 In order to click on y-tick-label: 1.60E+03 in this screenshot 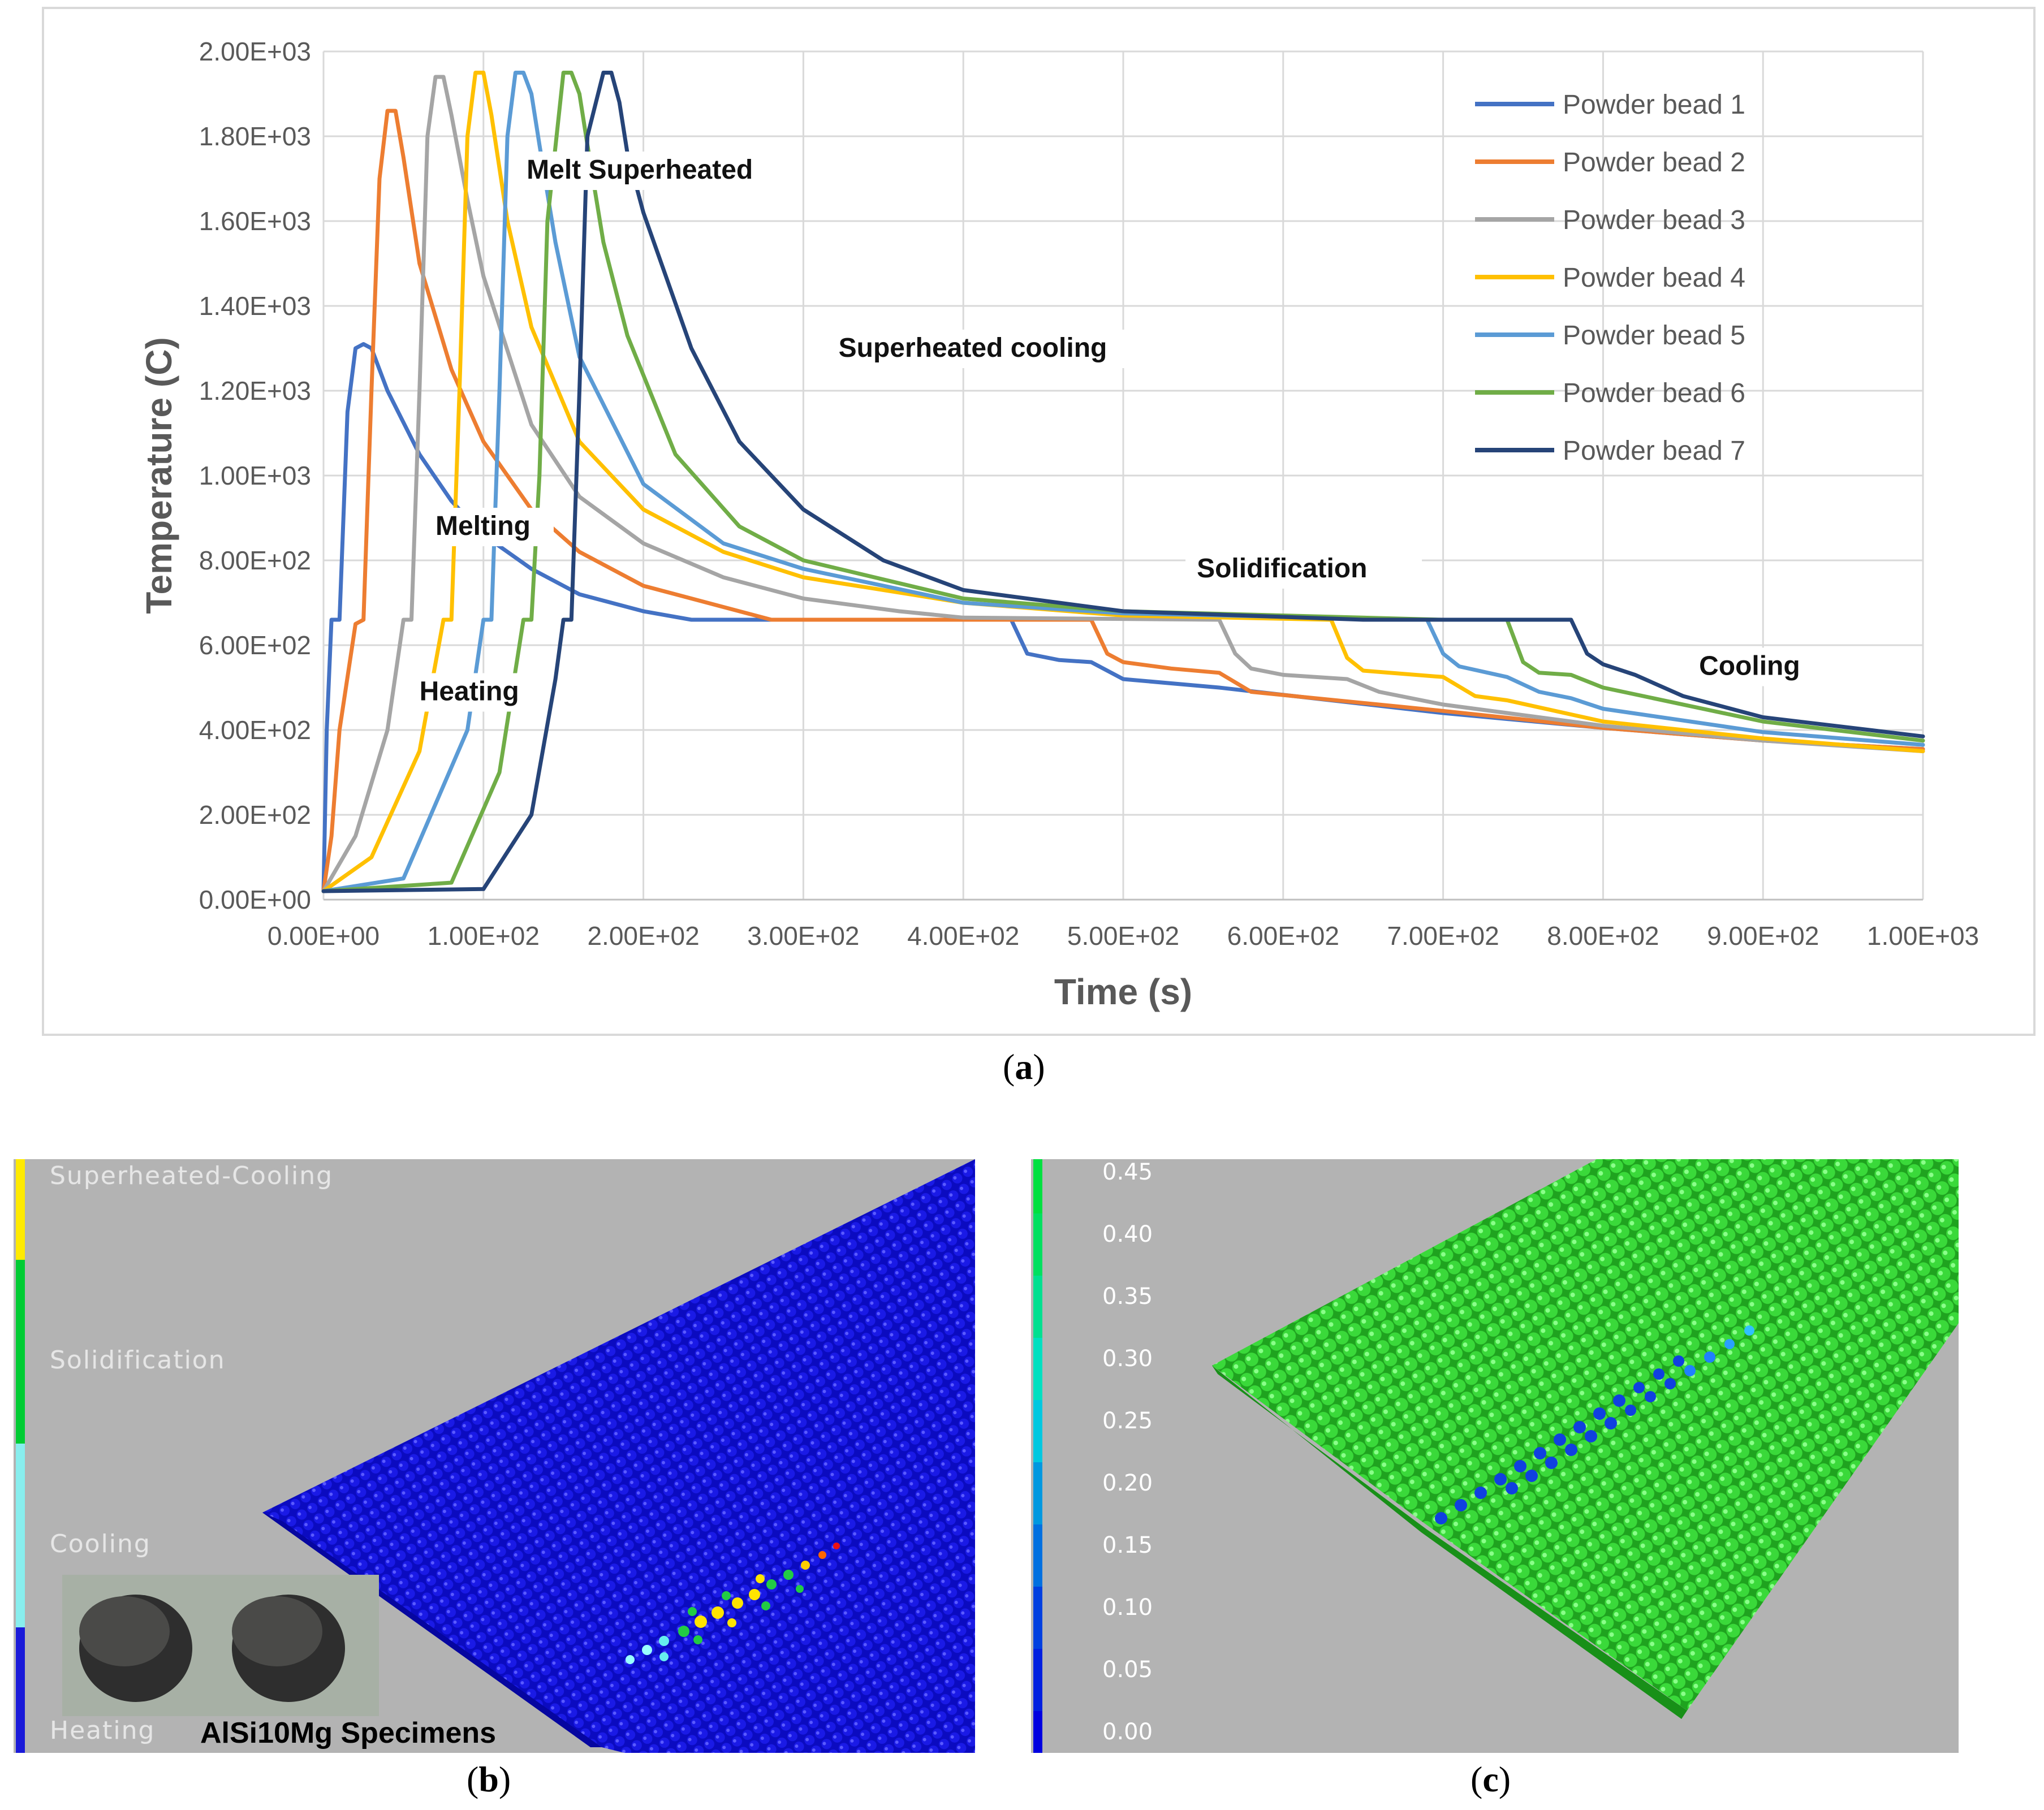, I will do `click(255, 221)`.